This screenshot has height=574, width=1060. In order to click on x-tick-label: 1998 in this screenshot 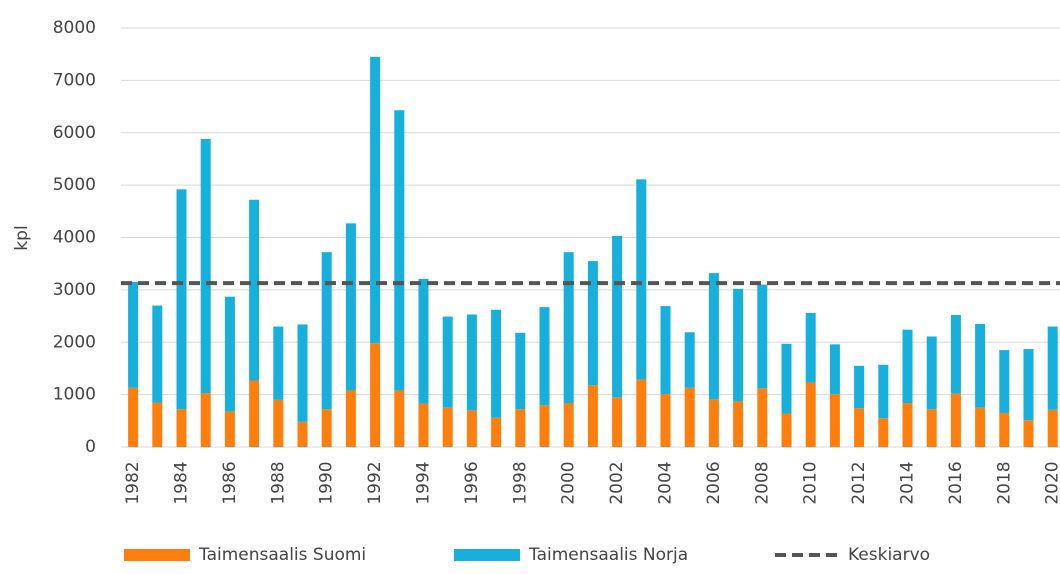, I will do `click(520, 482)`.